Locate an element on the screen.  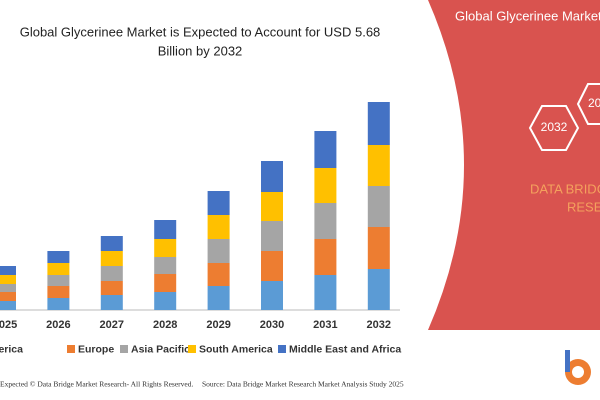
legend-label: Asia Pacific is located at coordinates (160, 349).